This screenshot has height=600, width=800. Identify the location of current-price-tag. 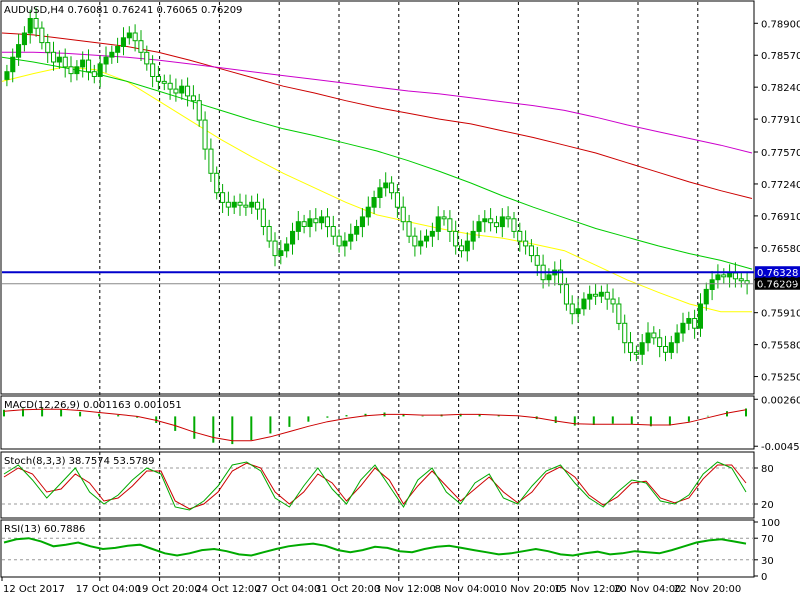
(777, 283).